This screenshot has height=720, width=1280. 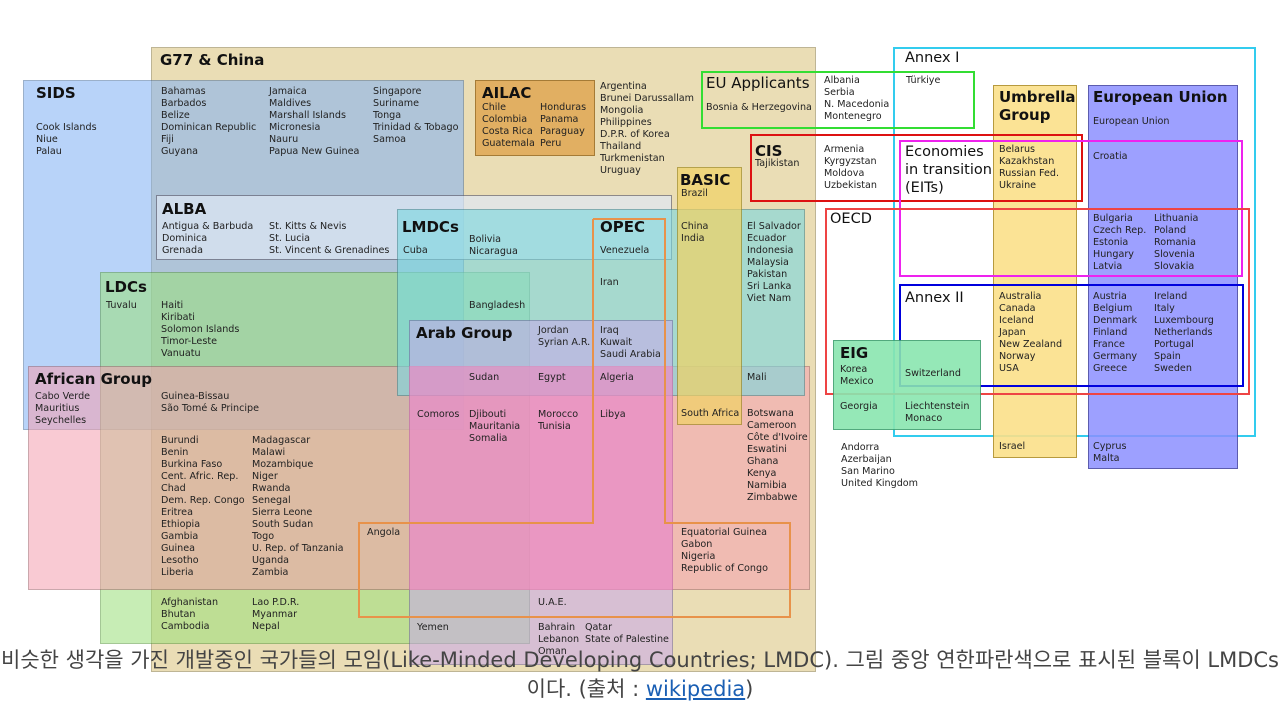 I want to click on lmdcs-sids-countries: Cuba, so click(x=415, y=250).